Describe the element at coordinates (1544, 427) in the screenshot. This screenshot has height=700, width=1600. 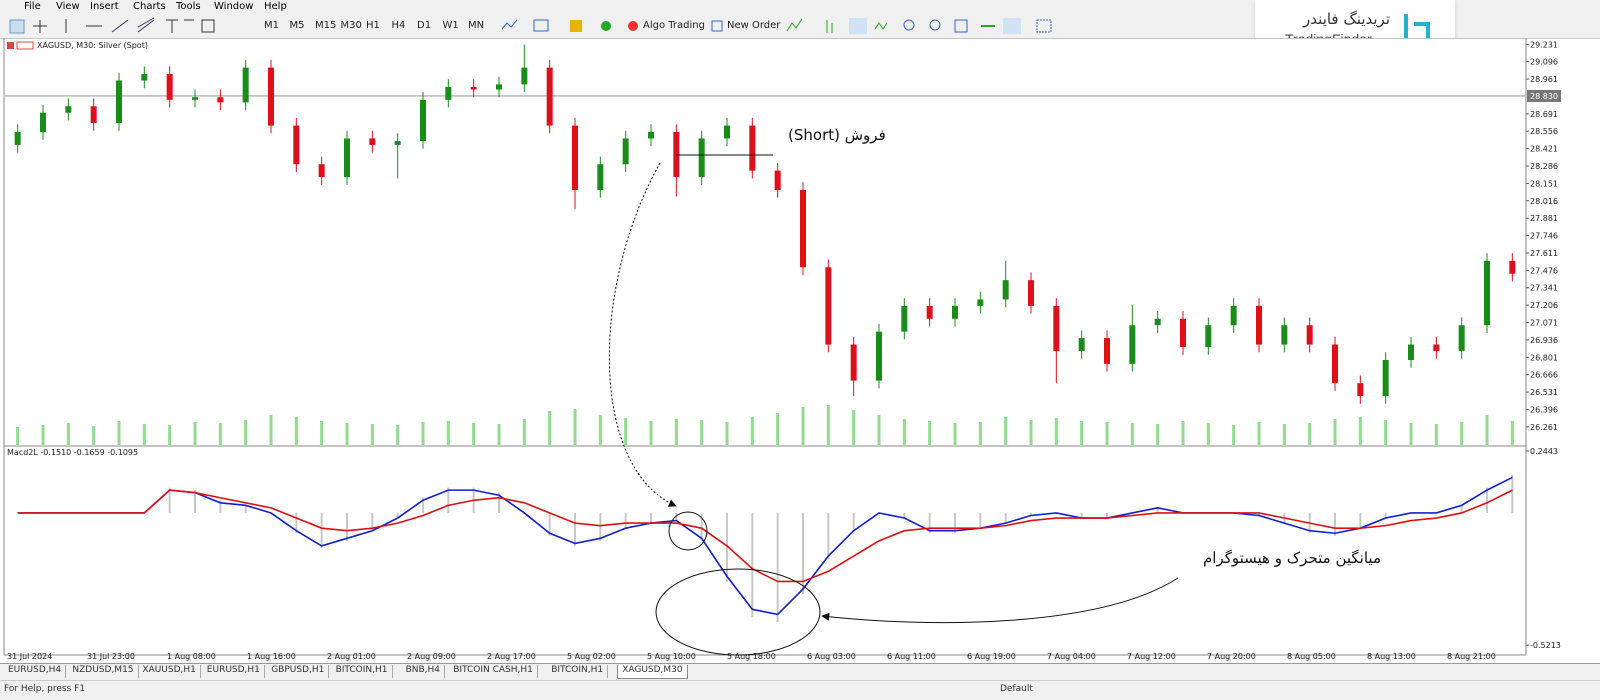
I see `y-tick-label: 26.261` at that location.